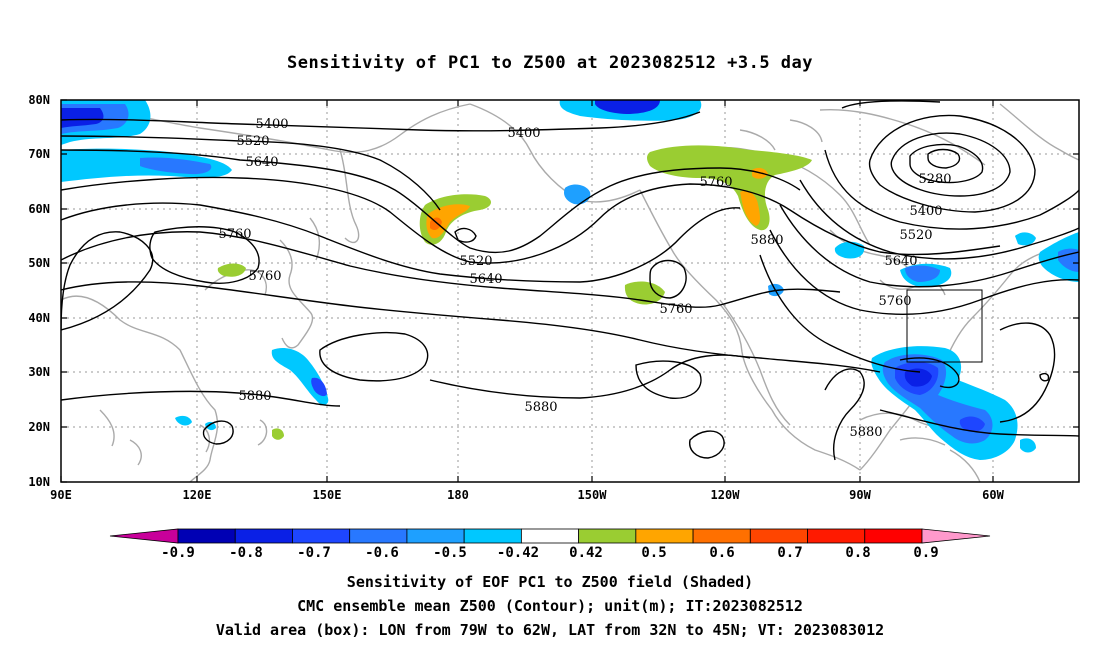  I want to click on lat-label: 30N, so click(39, 372).